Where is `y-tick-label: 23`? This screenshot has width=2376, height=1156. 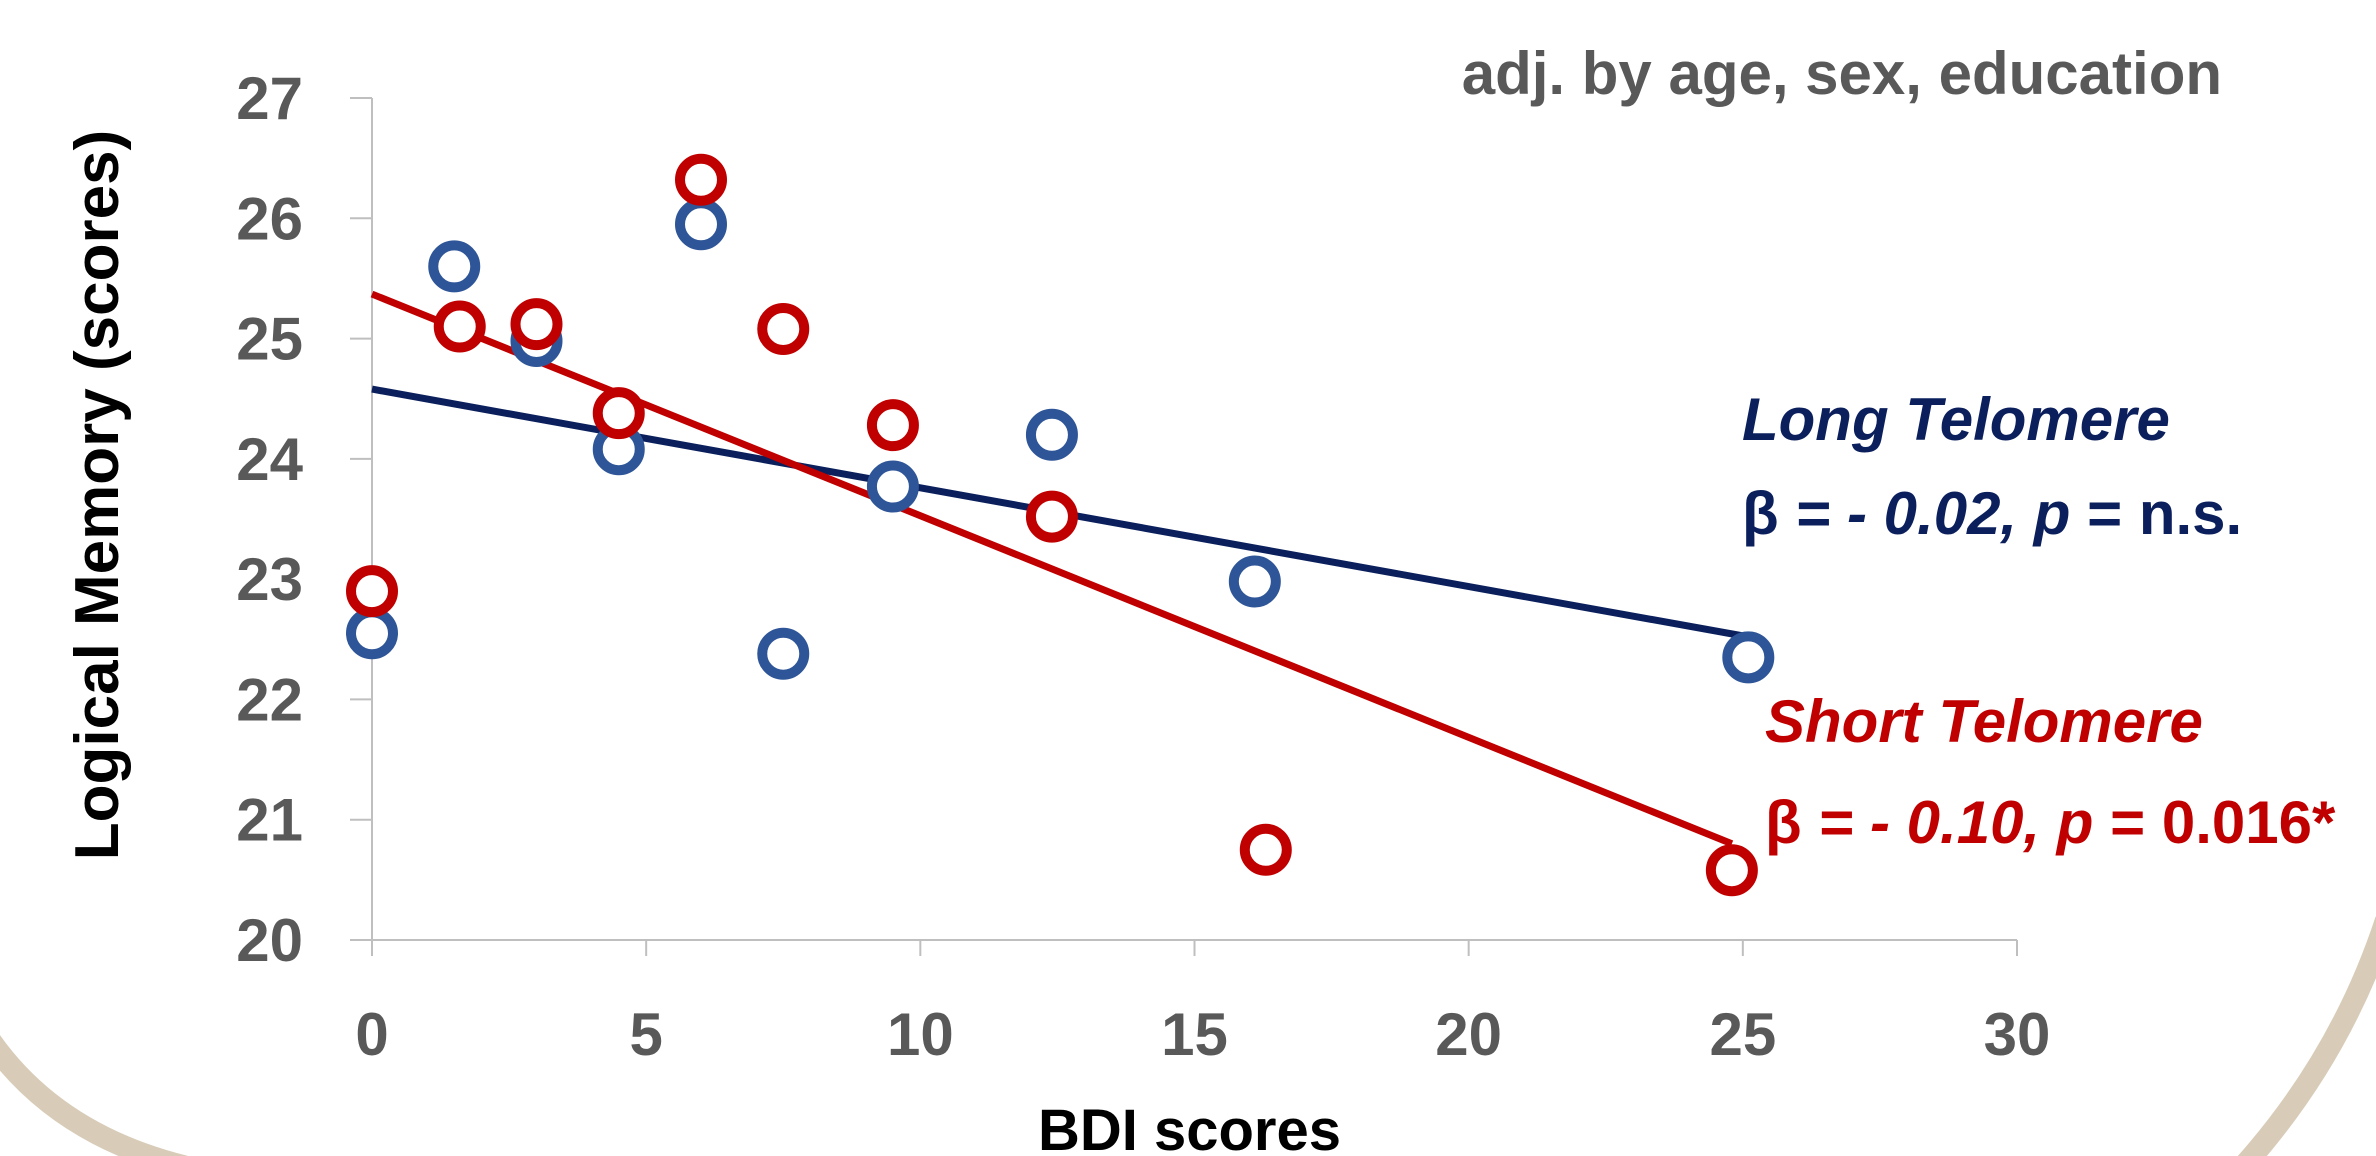
y-tick-label: 23 is located at coordinates (269, 579).